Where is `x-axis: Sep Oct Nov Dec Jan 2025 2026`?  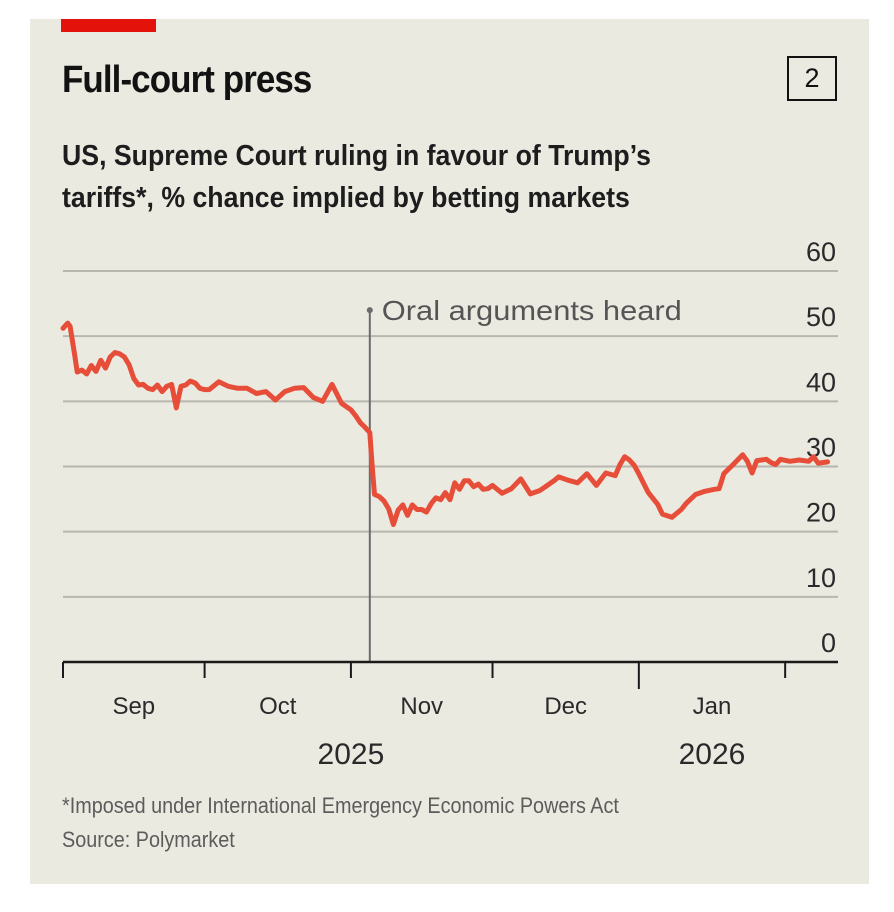
x-axis: Sep Oct Nov Dec Jan 2025 2026 is located at coordinates (450, 715).